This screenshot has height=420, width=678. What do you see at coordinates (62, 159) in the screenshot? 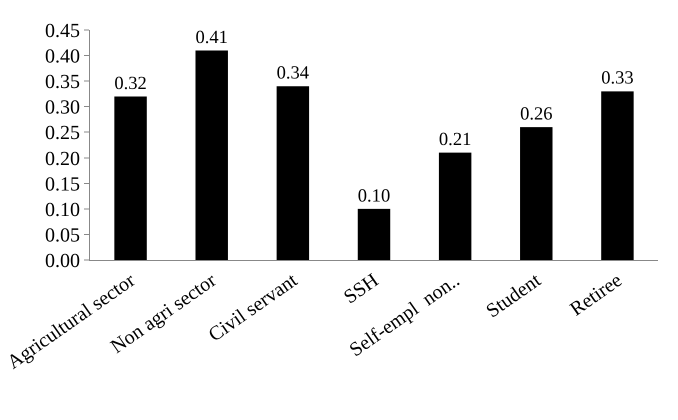
I see `y-tick-label: 0.20` at bounding box center [62, 159].